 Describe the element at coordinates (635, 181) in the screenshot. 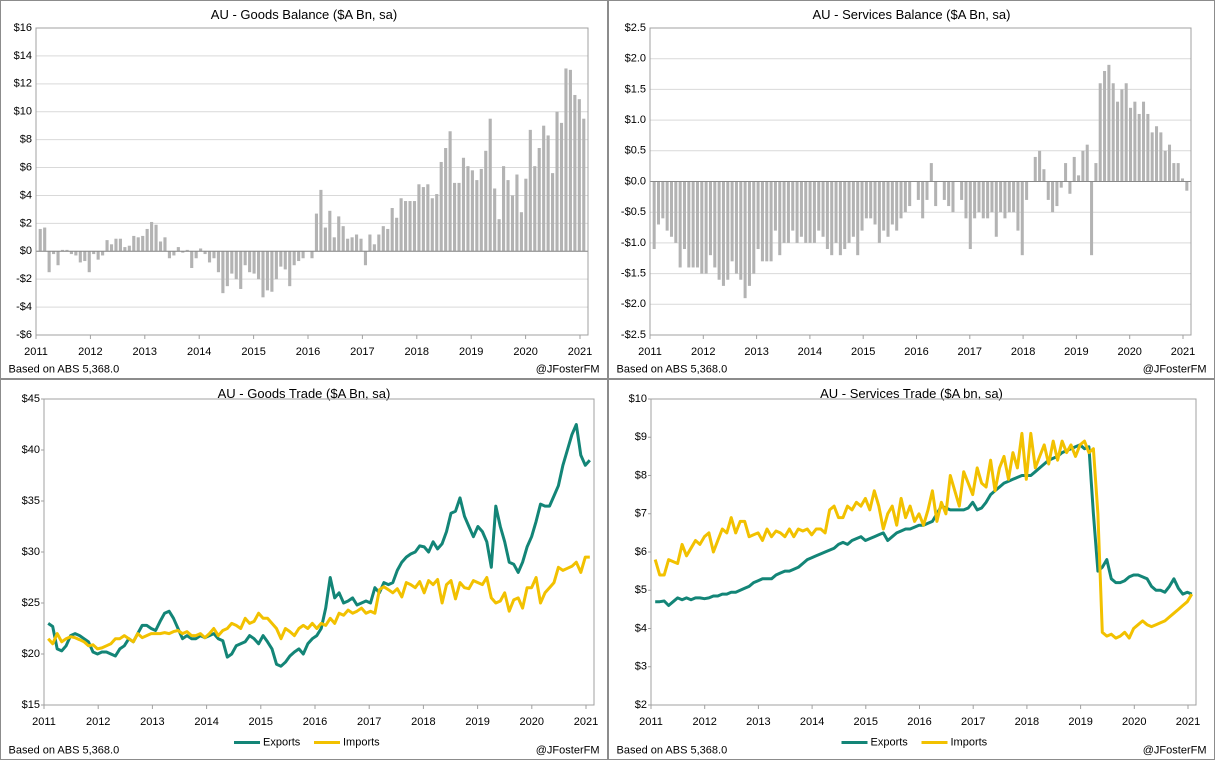

I see `y-tick-label: $0.0` at that location.